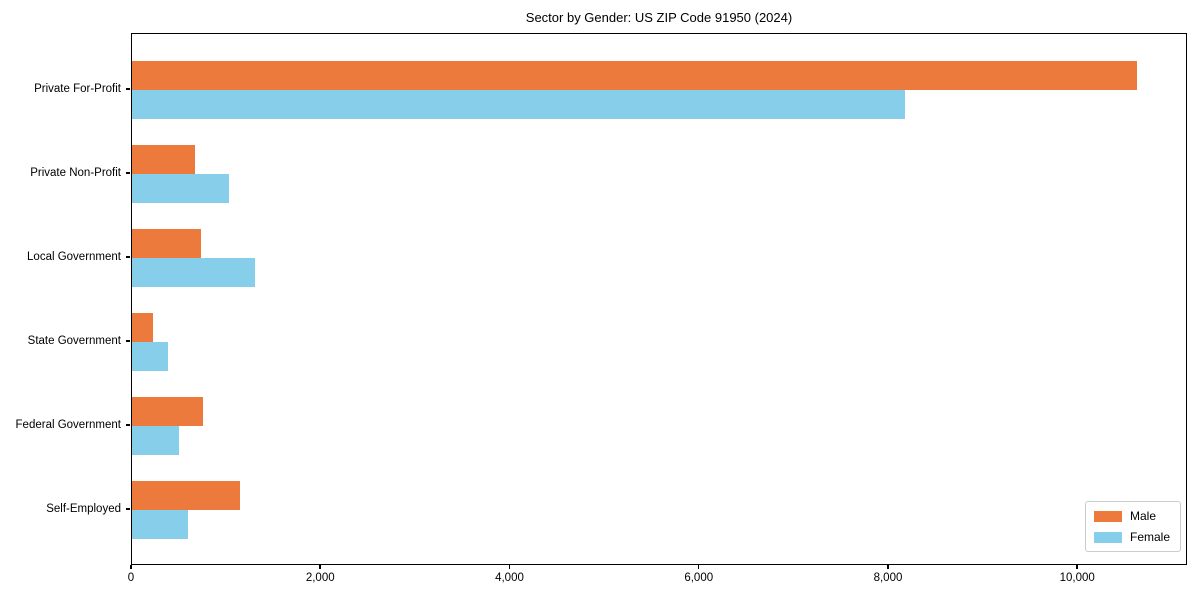  I want to click on y-axis-label: Private For-Profit, so click(77, 89).